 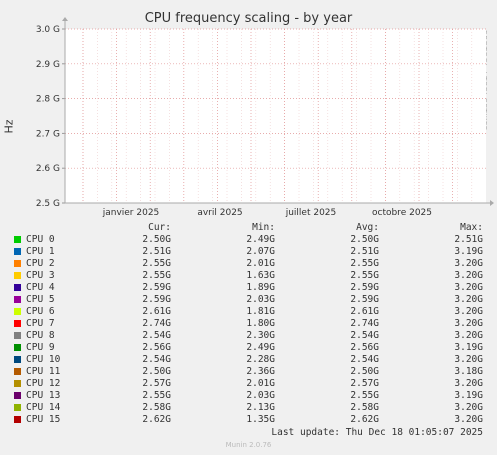 What do you see at coordinates (248, 18) in the screenshot?
I see `chart-title: CPU frequency scaling - by year` at bounding box center [248, 18].